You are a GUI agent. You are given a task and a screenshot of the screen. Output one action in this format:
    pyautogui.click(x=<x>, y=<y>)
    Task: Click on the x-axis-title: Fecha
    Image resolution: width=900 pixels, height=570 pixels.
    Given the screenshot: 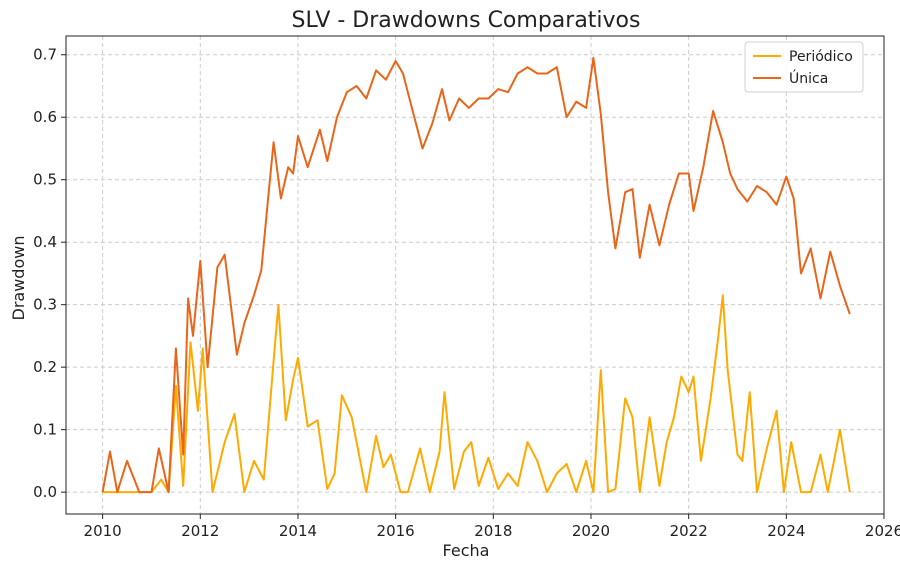 What is the action you would take?
    pyautogui.click(x=466, y=550)
    